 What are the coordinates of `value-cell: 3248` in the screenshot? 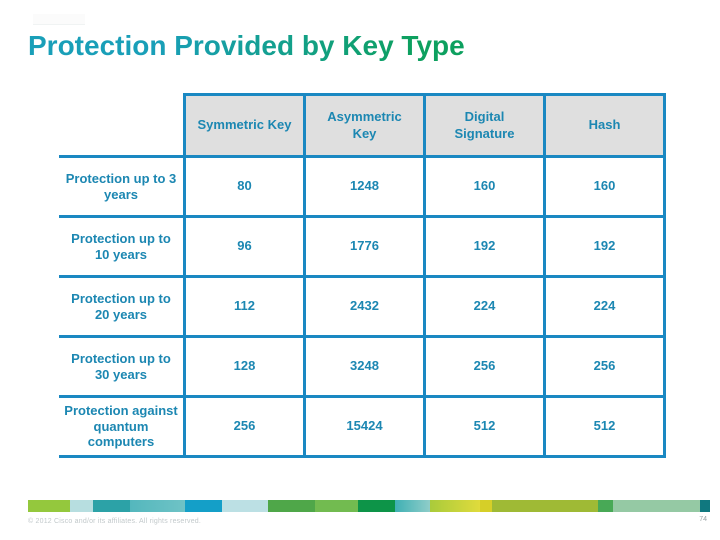 It's located at (364, 366).